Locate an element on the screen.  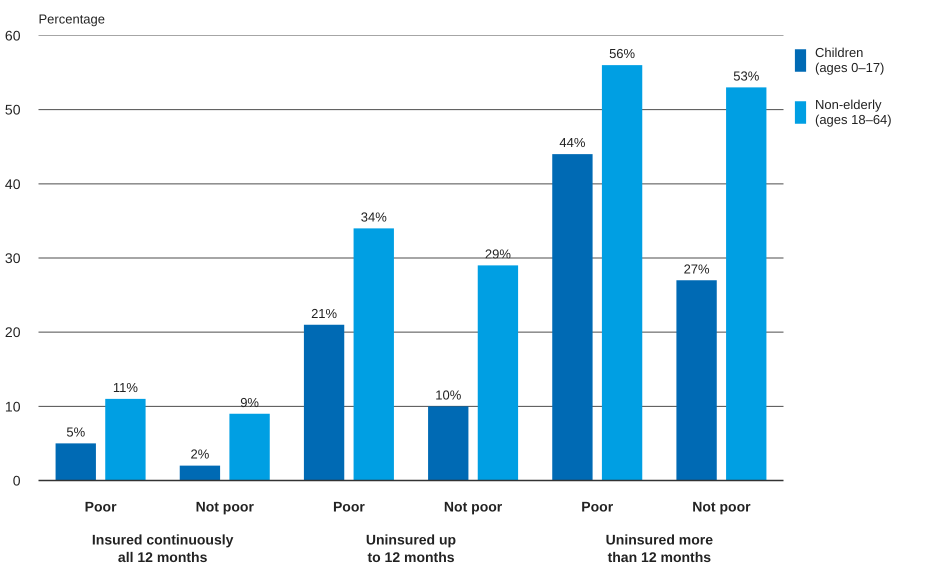
y-tick-label: 30 is located at coordinates (12, 258).